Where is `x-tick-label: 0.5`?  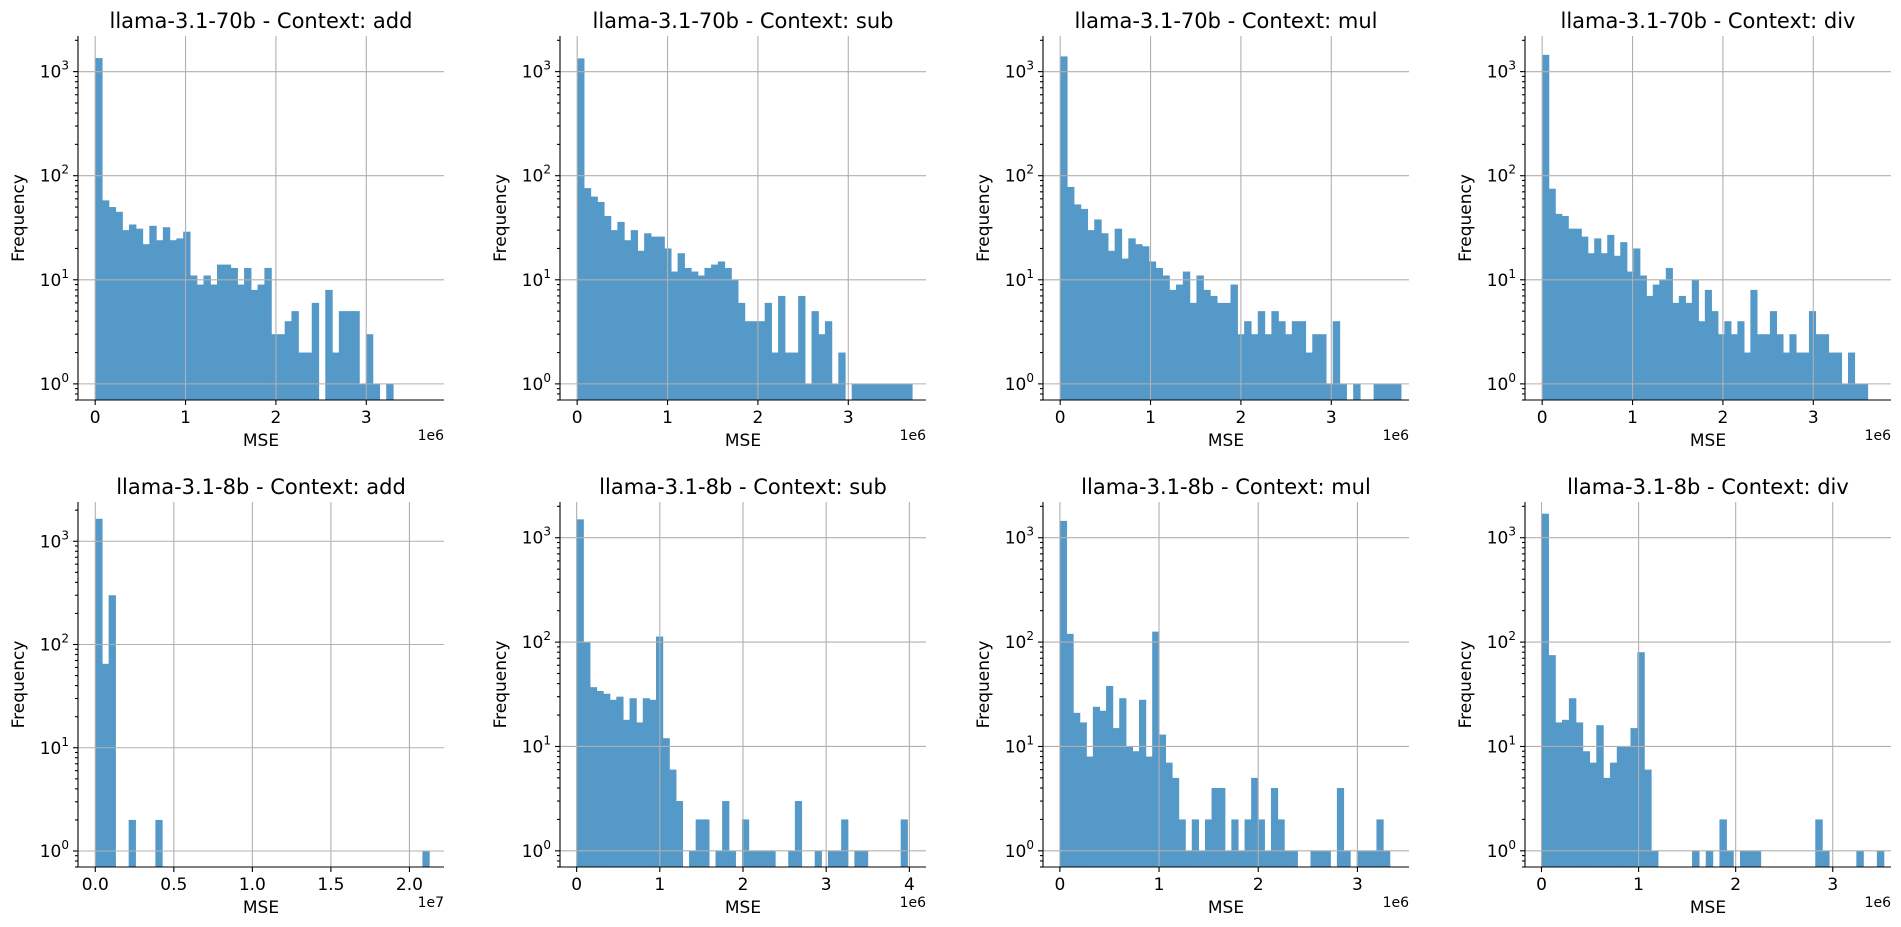 x-tick-label: 0.5 is located at coordinates (173, 885).